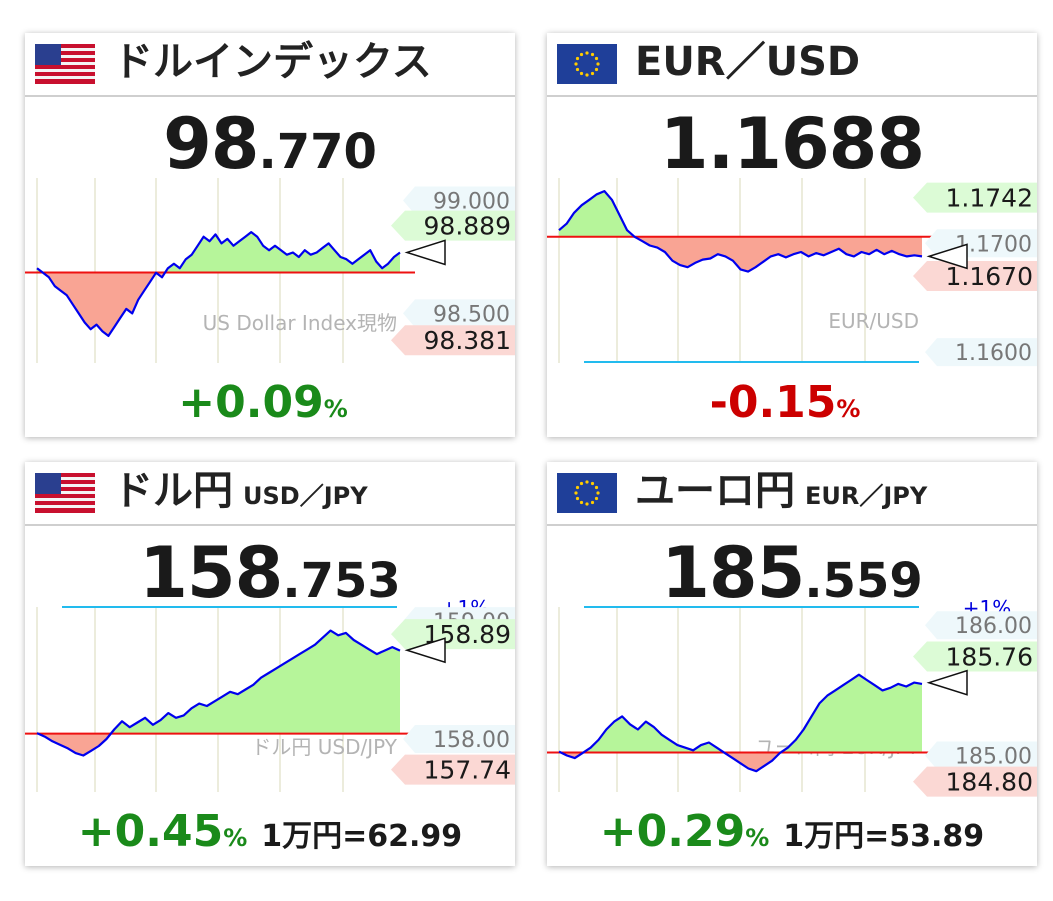 The width and height of the screenshot is (1053, 901). I want to click on pair-title: ユーロ円 EUR／JPY, so click(781, 491).